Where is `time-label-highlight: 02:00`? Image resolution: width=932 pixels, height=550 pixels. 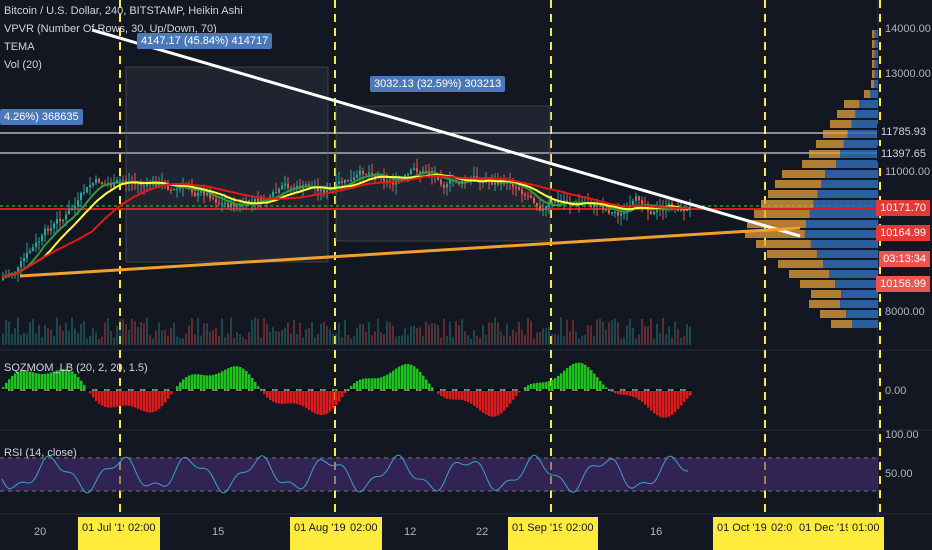
time-label-highlight: 02:00 is located at coordinates (580, 533).